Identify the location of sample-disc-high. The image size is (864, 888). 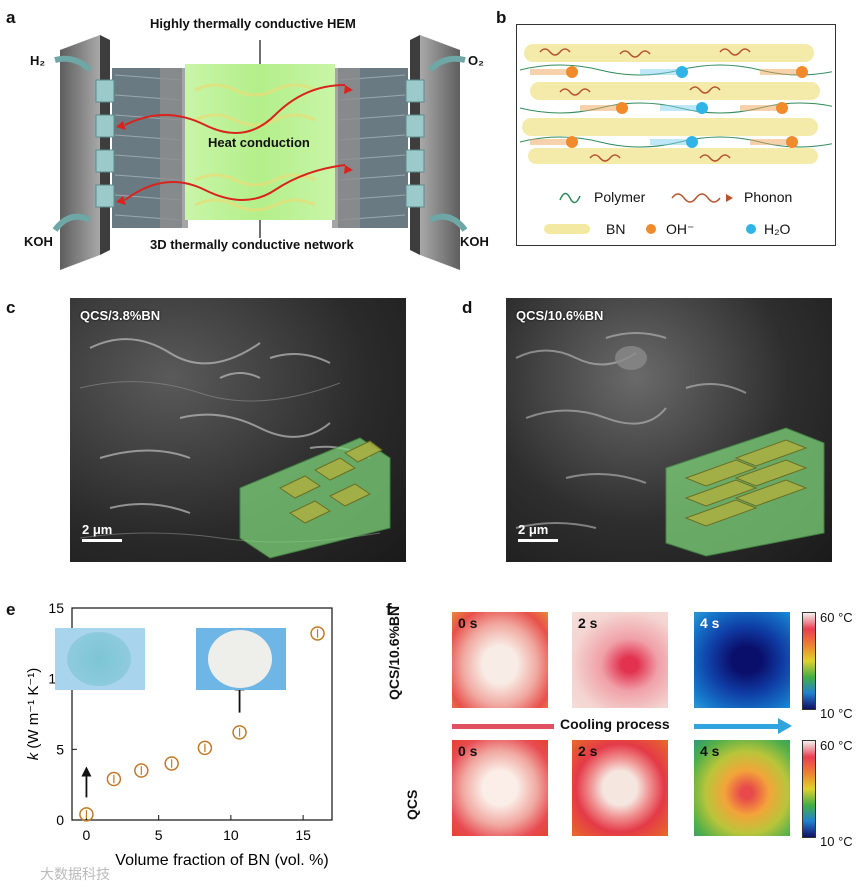
(240, 659).